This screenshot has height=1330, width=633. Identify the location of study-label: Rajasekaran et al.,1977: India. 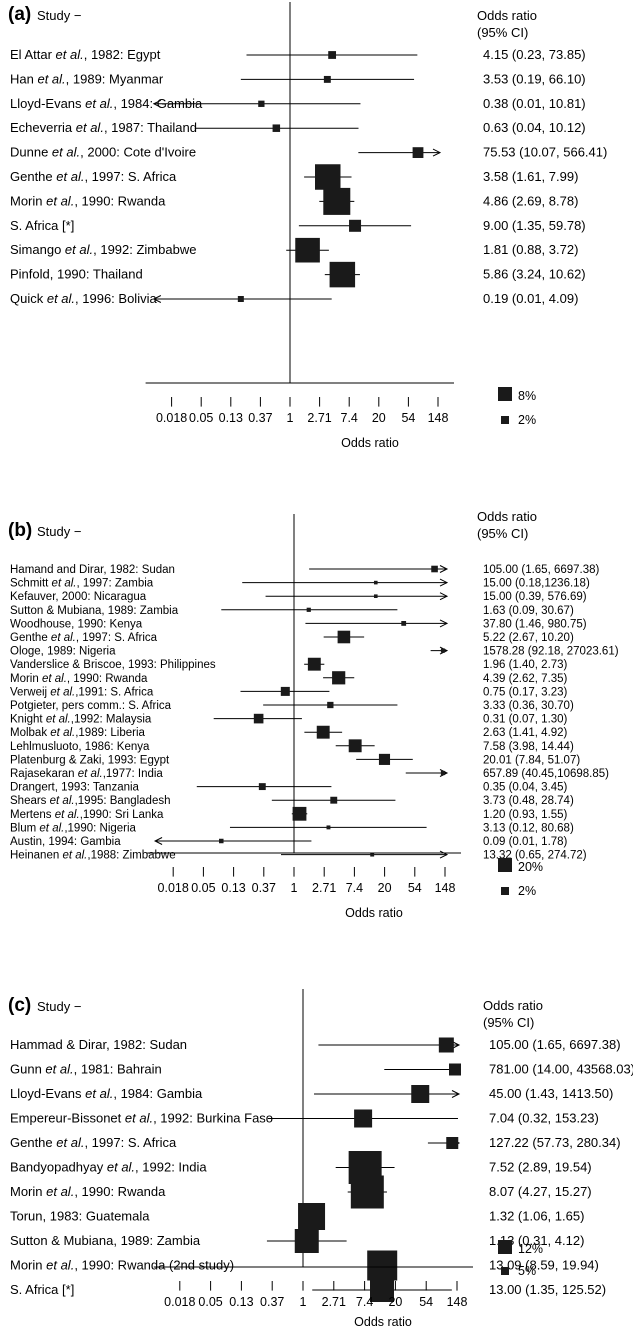
(86, 774).